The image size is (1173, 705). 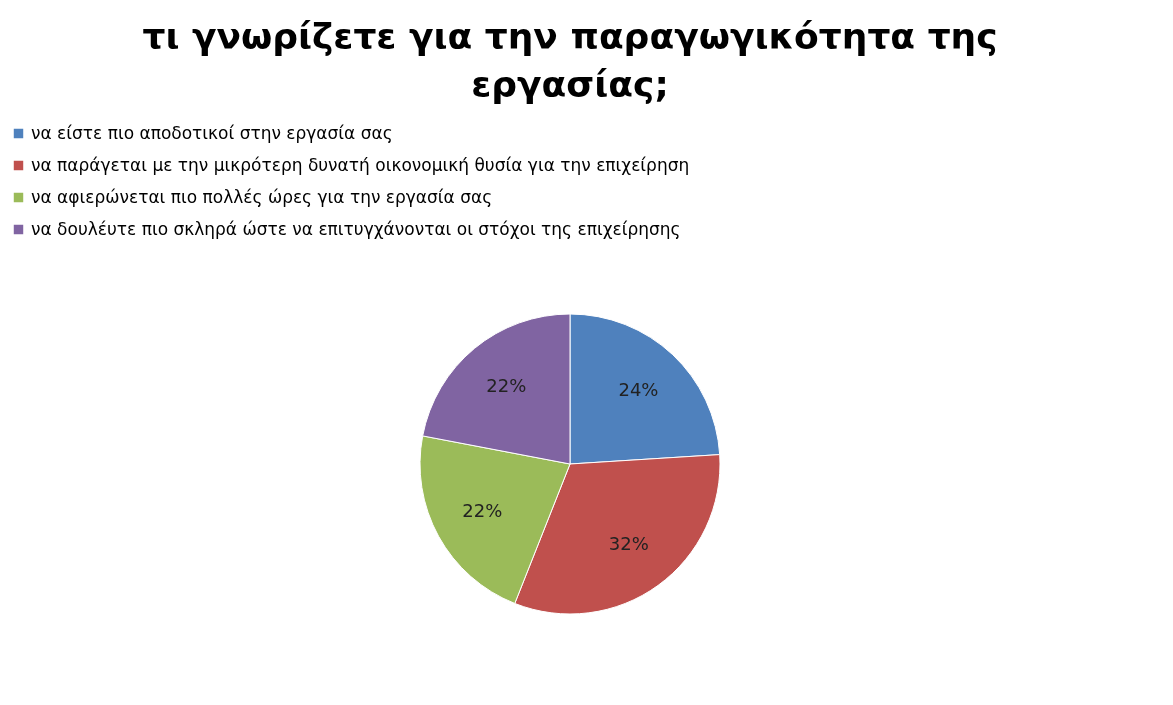 I want to click on legend-label: να παράγεται με την μικρότερη δυνατή οικονομική θυσία για την επιχείρηση, so click(x=360, y=164).